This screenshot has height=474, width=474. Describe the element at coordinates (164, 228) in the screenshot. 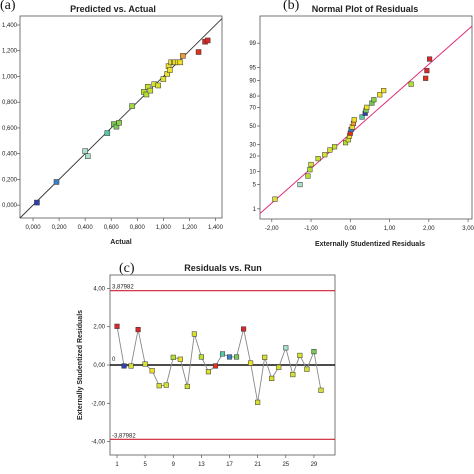

I see `chart-a-xtick-label: 1,000` at that location.